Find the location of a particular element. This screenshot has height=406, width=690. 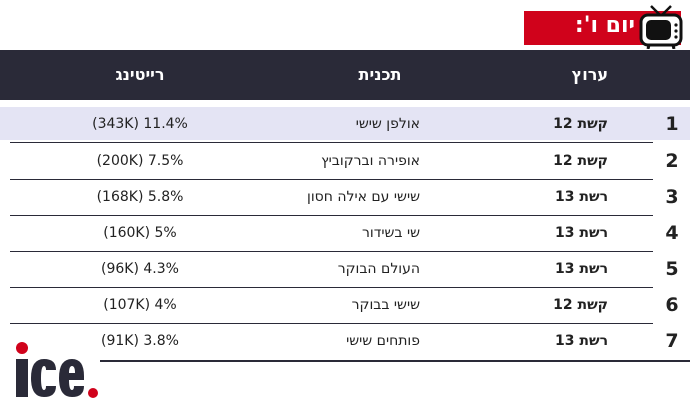

table-row: (343K) 11.4% אולפן שישי קשת 12 1 is located at coordinates (345, 125).